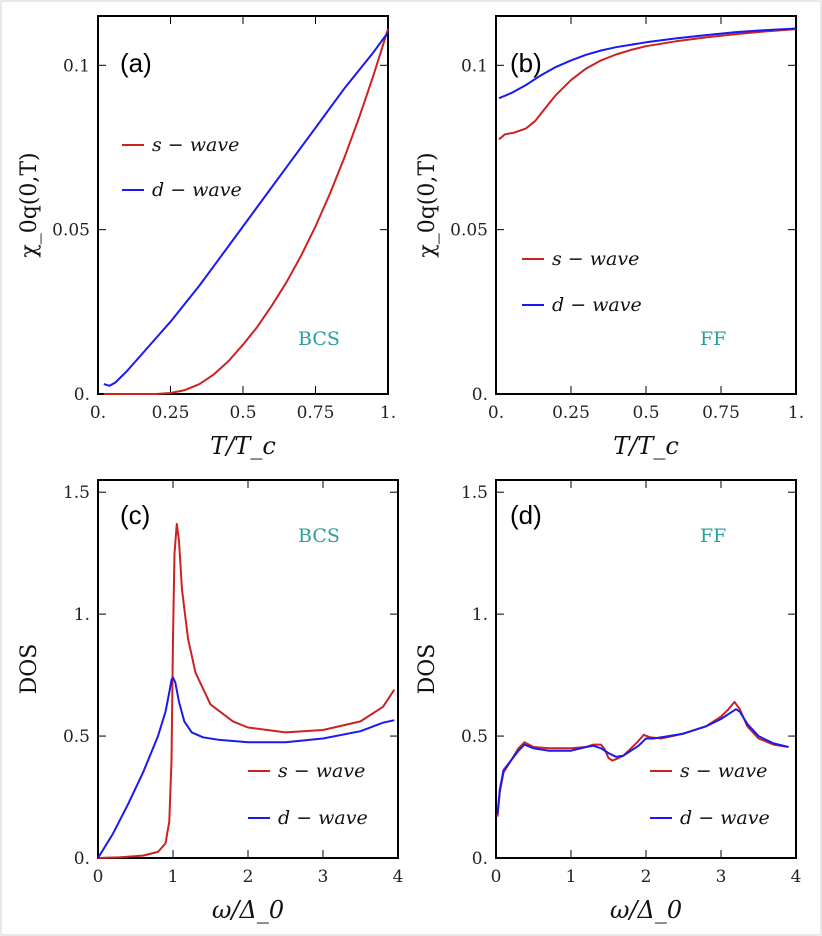 This screenshot has width=822, height=936. Describe the element at coordinates (136, 63) in the screenshot. I see `panel-label: (a)` at that location.